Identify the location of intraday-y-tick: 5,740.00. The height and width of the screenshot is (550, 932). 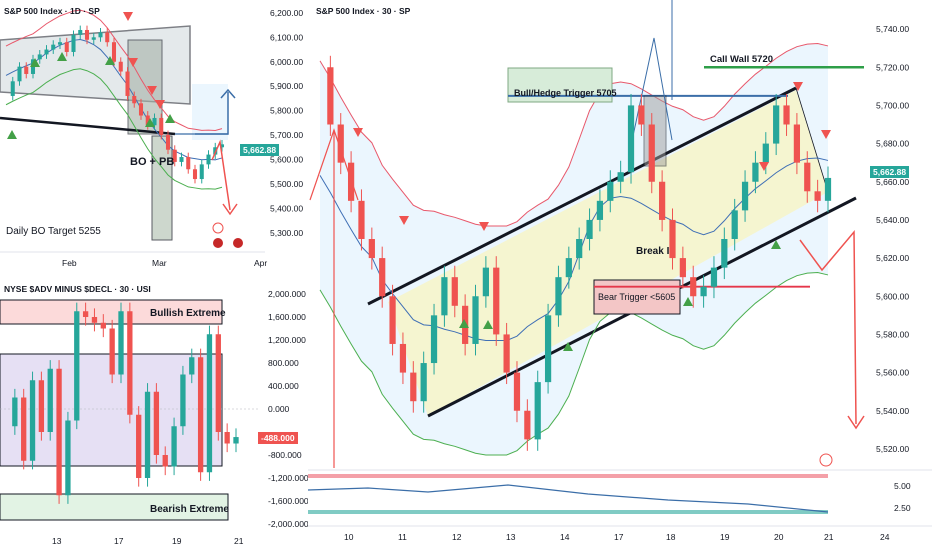
(892, 29).